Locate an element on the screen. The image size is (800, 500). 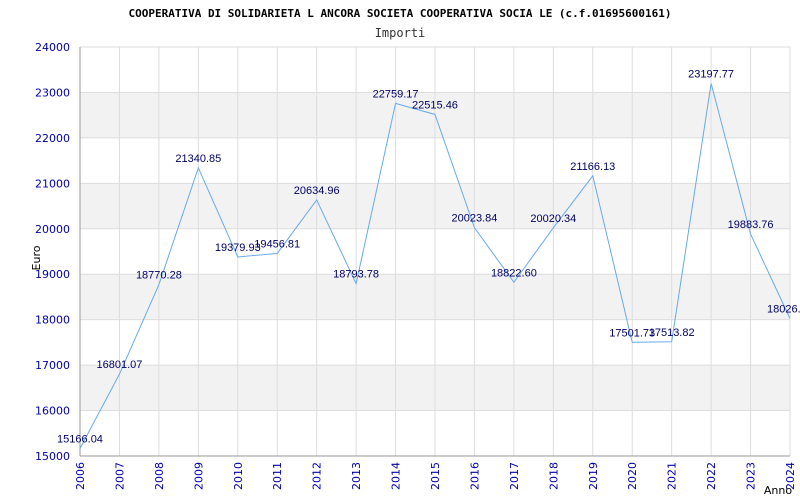
x-tick-label: 2015 is located at coordinates (435, 476).